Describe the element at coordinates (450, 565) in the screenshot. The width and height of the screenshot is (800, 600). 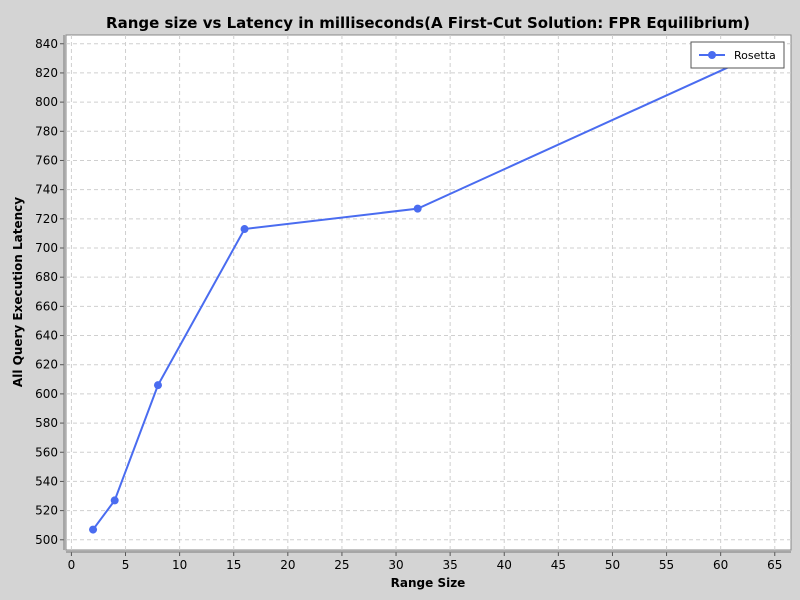
I see `x-tick-label: 35` at that location.